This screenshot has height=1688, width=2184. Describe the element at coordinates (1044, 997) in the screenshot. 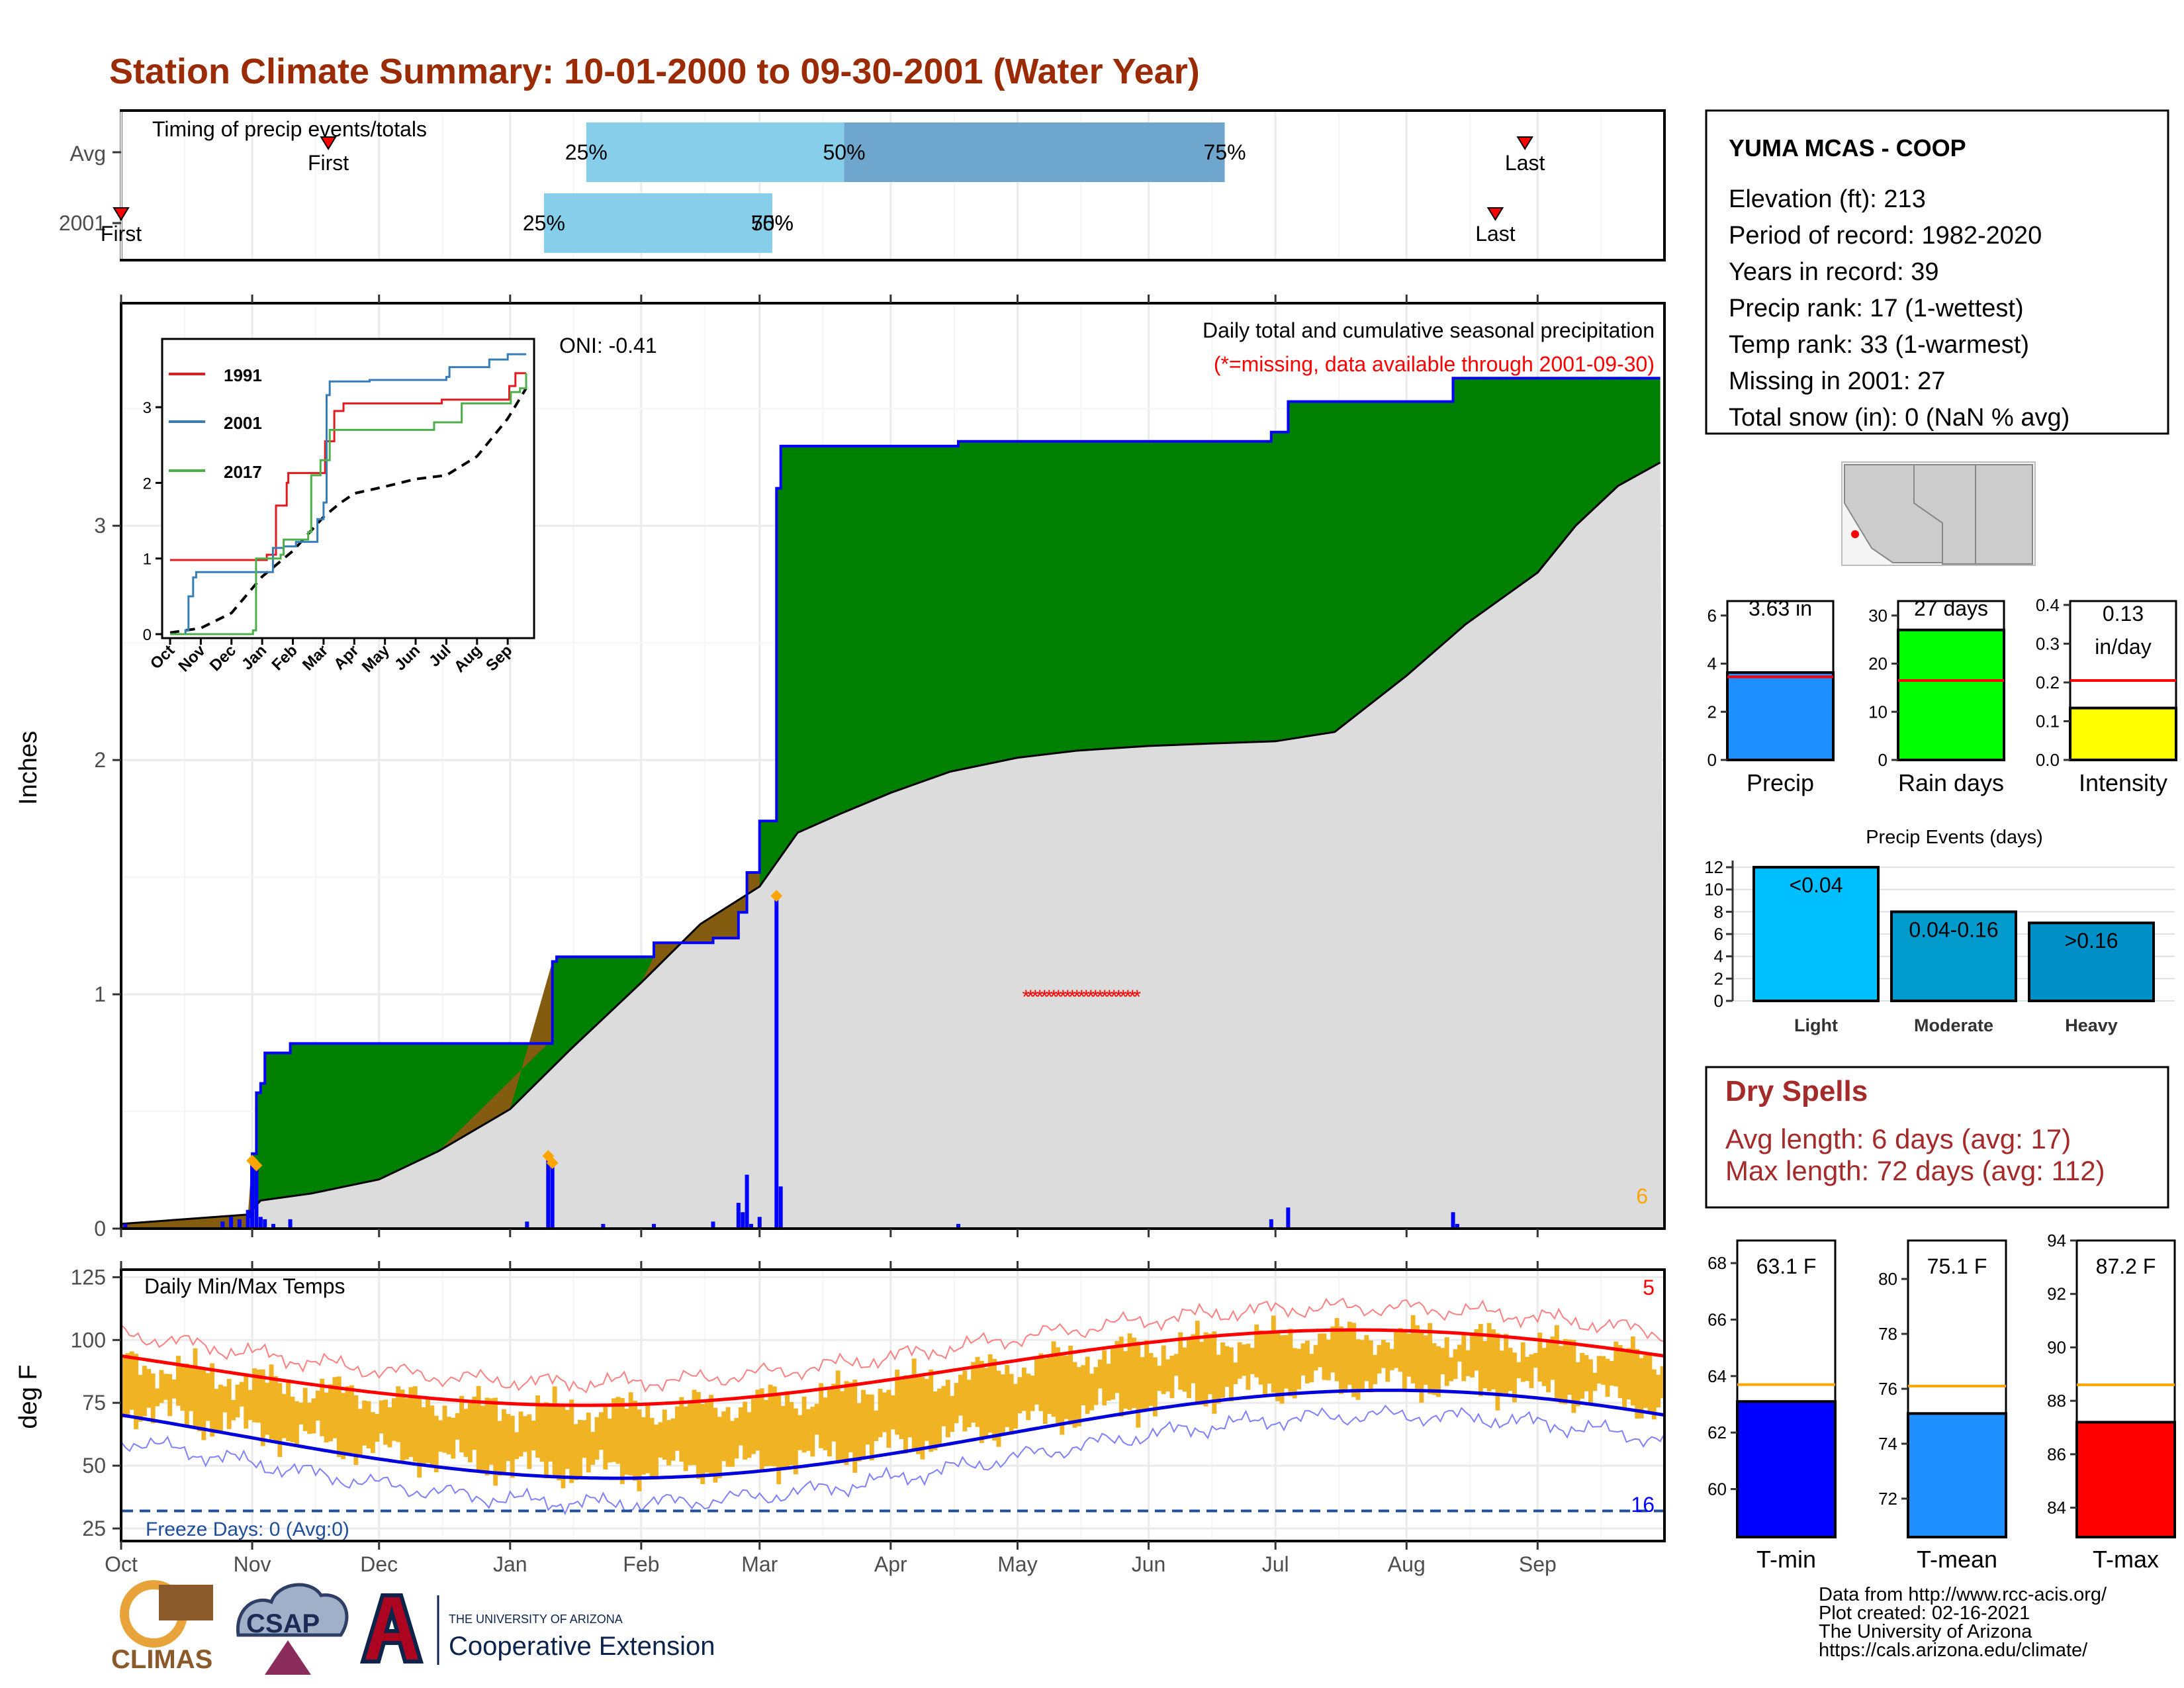

I see `missing-mark-4: *` at that location.